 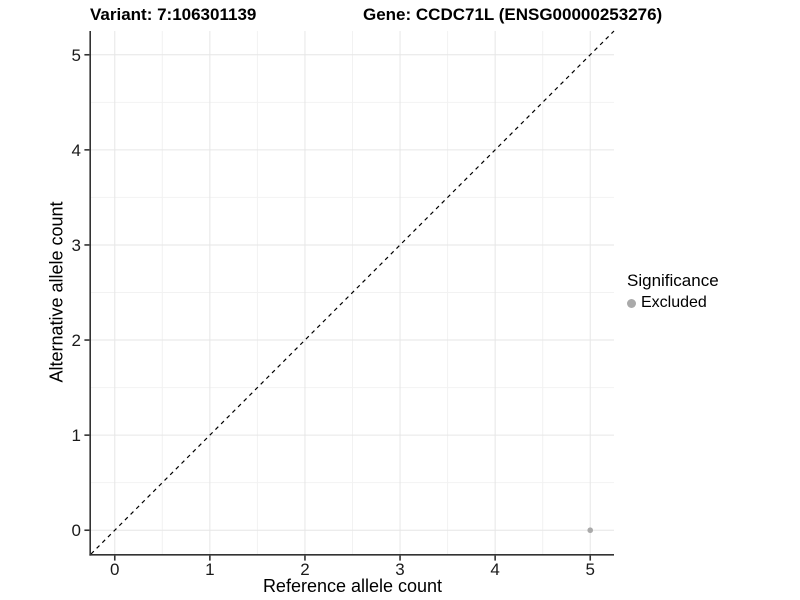 What do you see at coordinates (673, 280) in the screenshot?
I see `legend-title: Significance` at bounding box center [673, 280].